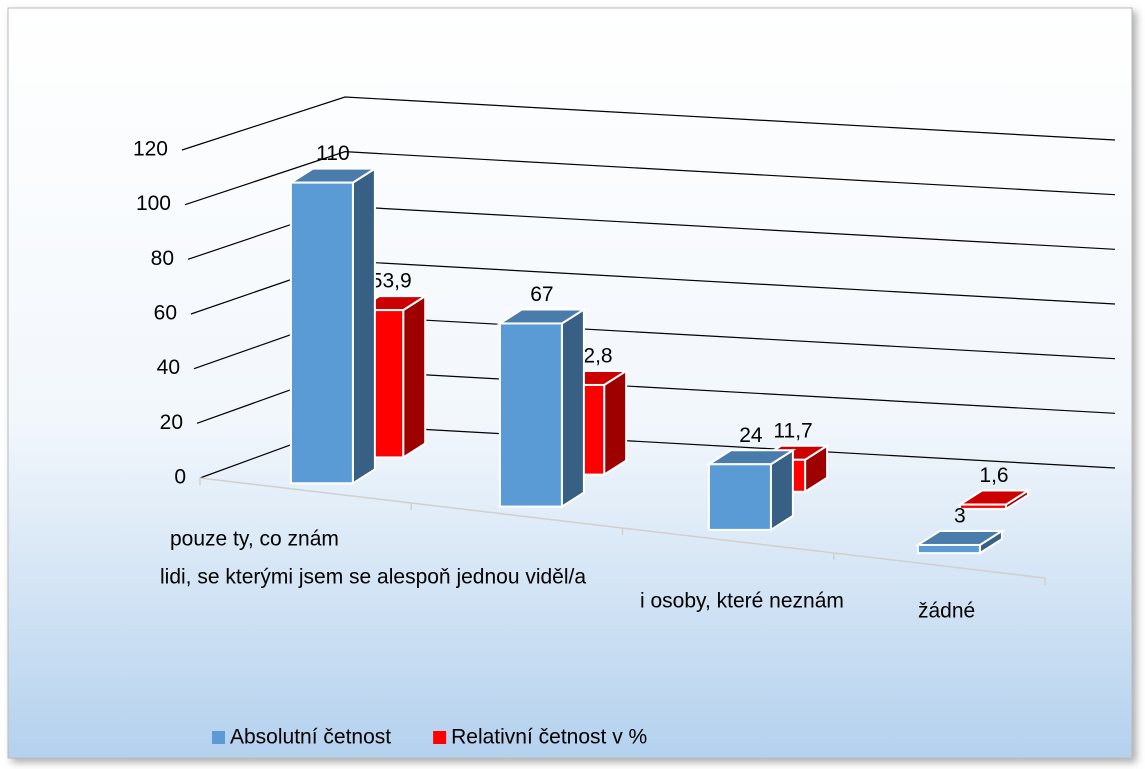 Image resolution: width=1145 pixels, height=769 pixels. I want to click on y-tick-label: 120, so click(150, 149).